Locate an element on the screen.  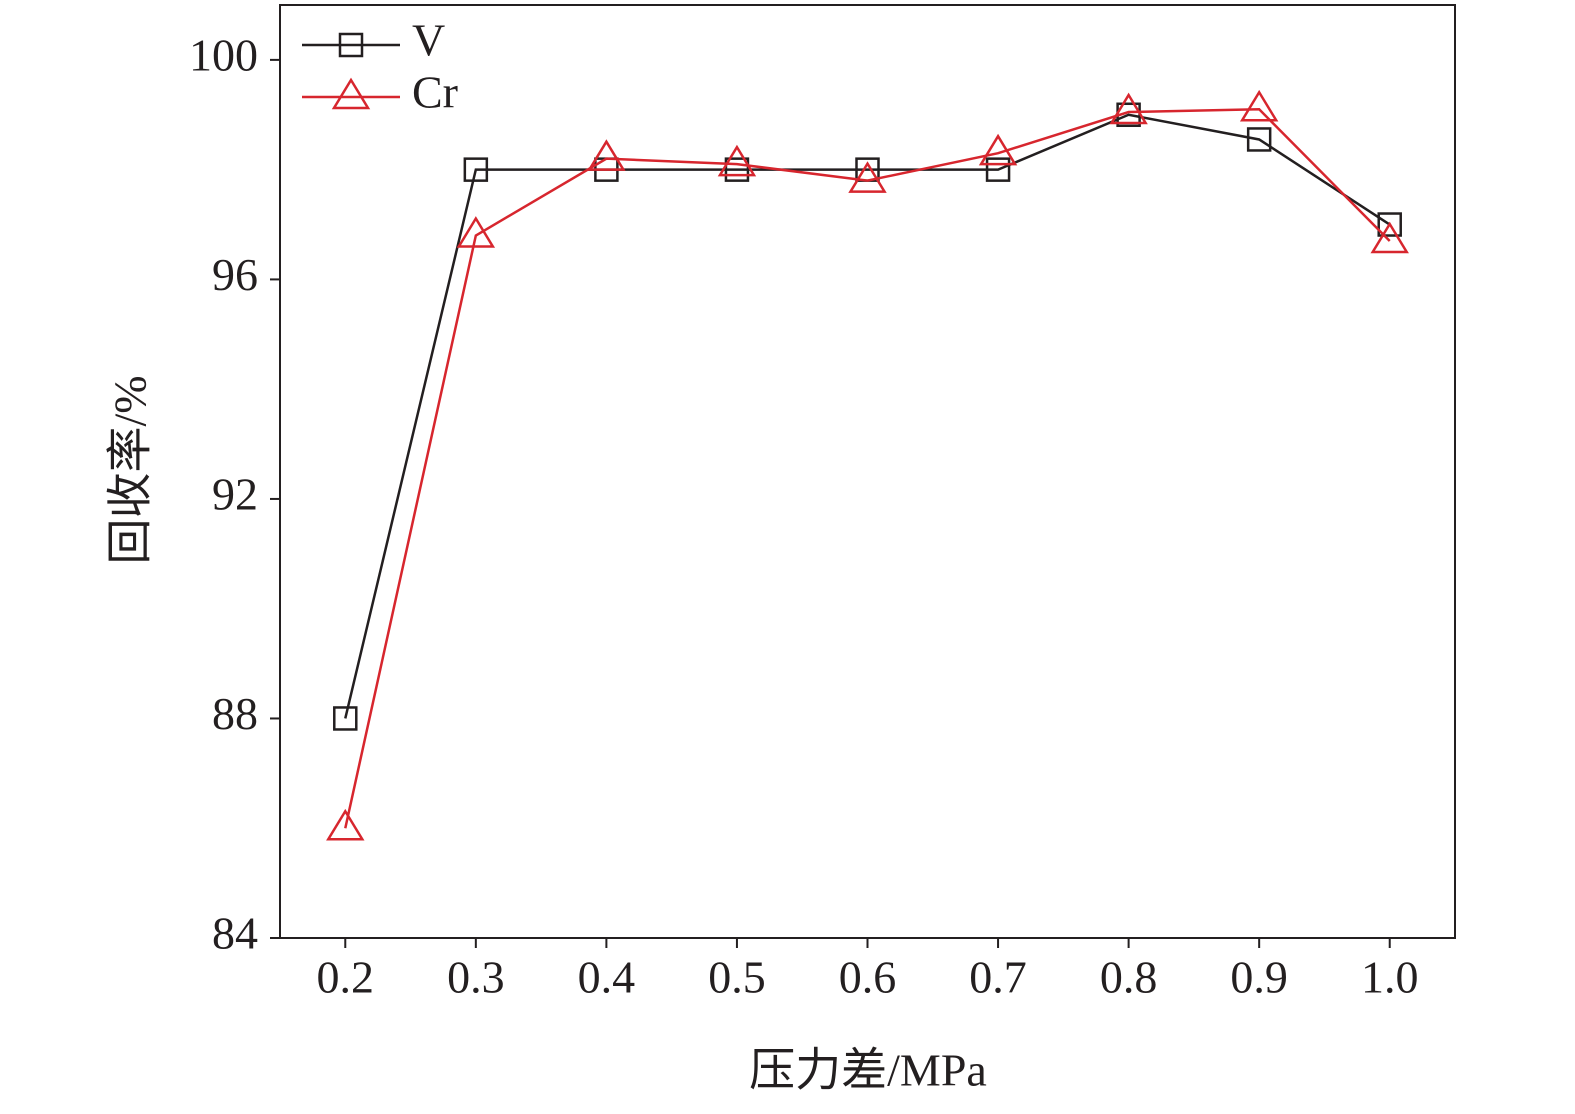
x-tick-label: 0.7 is located at coordinates (998, 977).